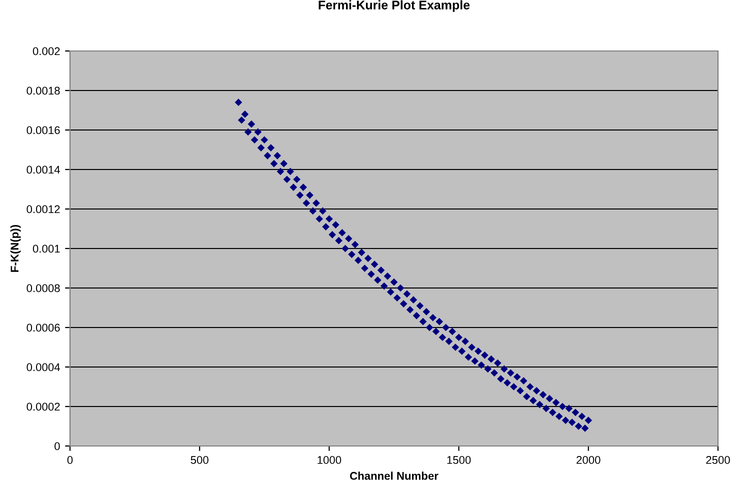 The image size is (738, 491). Describe the element at coordinates (57, 446) in the screenshot. I see `y-tick-label: 0` at that location.